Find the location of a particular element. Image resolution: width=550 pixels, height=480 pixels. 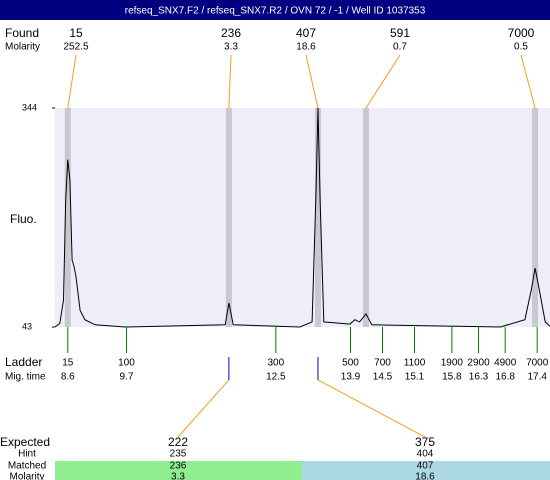

y-tick-label: 344 is located at coordinates (29, 107).